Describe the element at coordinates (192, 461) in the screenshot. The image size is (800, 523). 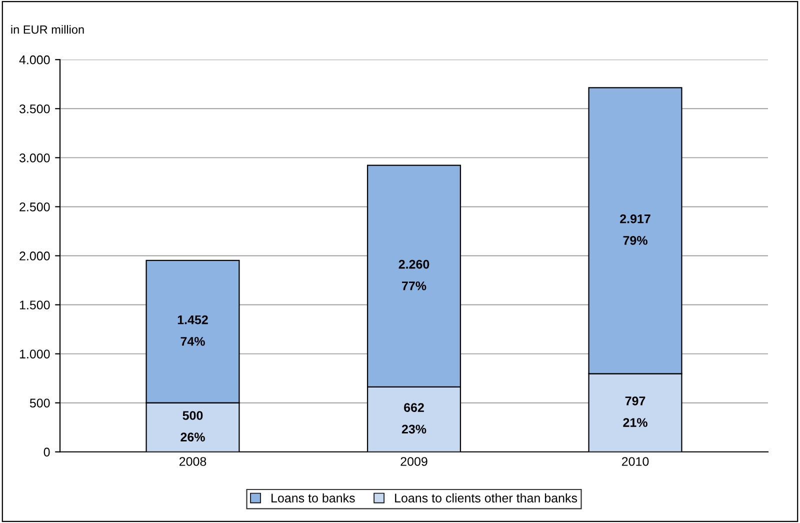
I see `x-tick-label: 2008` at that location.